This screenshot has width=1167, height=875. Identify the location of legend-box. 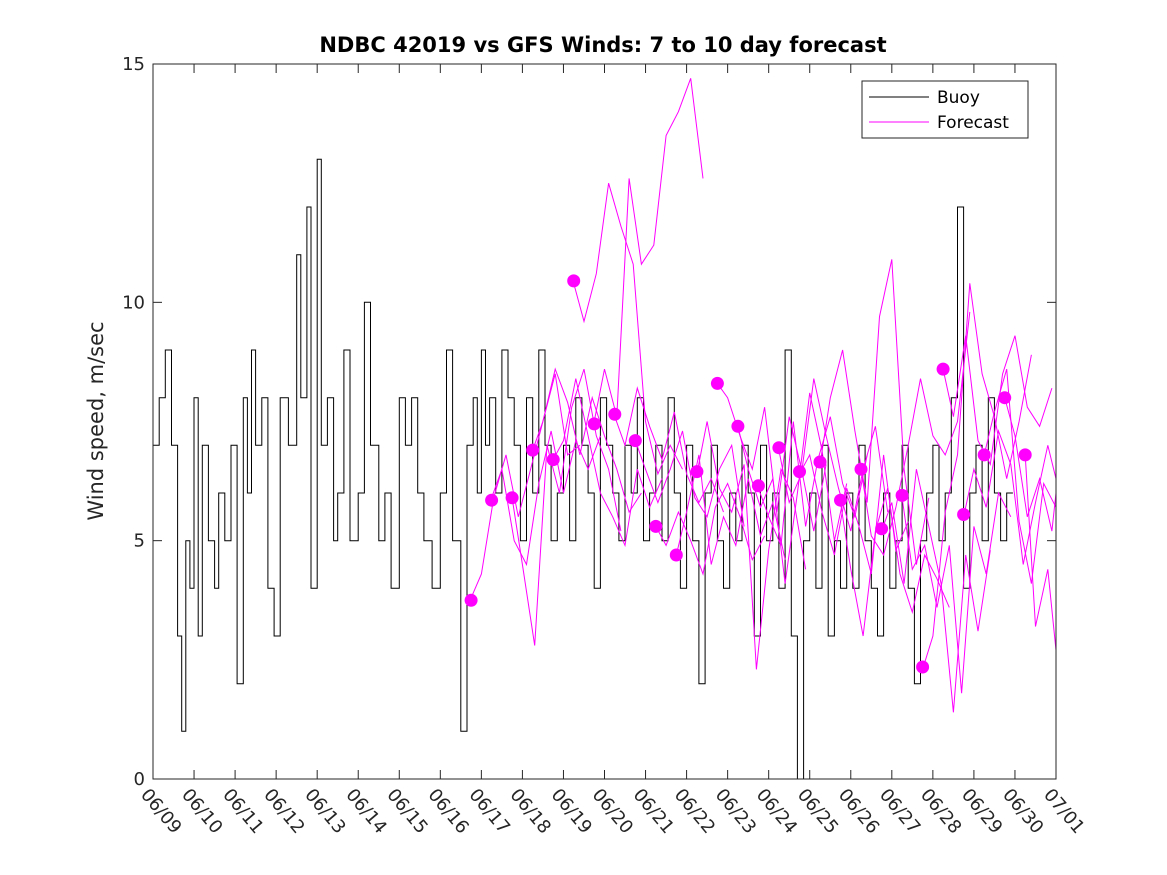
(945, 109).